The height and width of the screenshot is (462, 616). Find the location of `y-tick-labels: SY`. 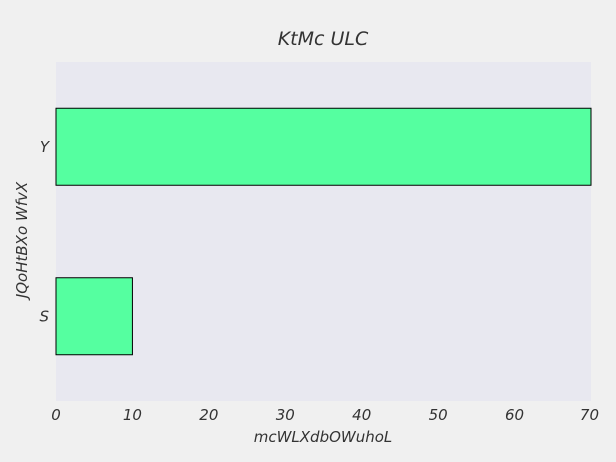

y-tick-labels: SY is located at coordinates (44, 232).